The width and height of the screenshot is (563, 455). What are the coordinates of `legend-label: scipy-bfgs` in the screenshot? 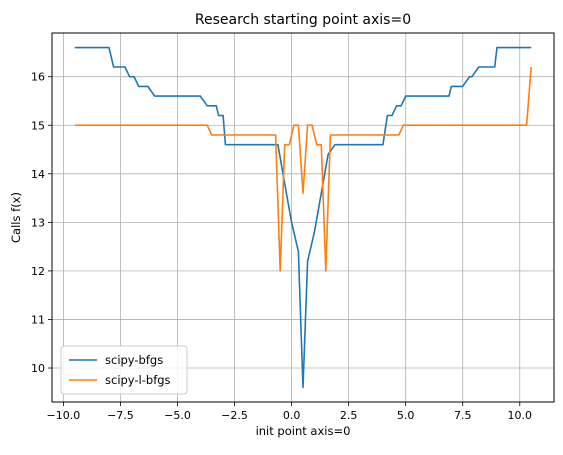 It's located at (134, 360).